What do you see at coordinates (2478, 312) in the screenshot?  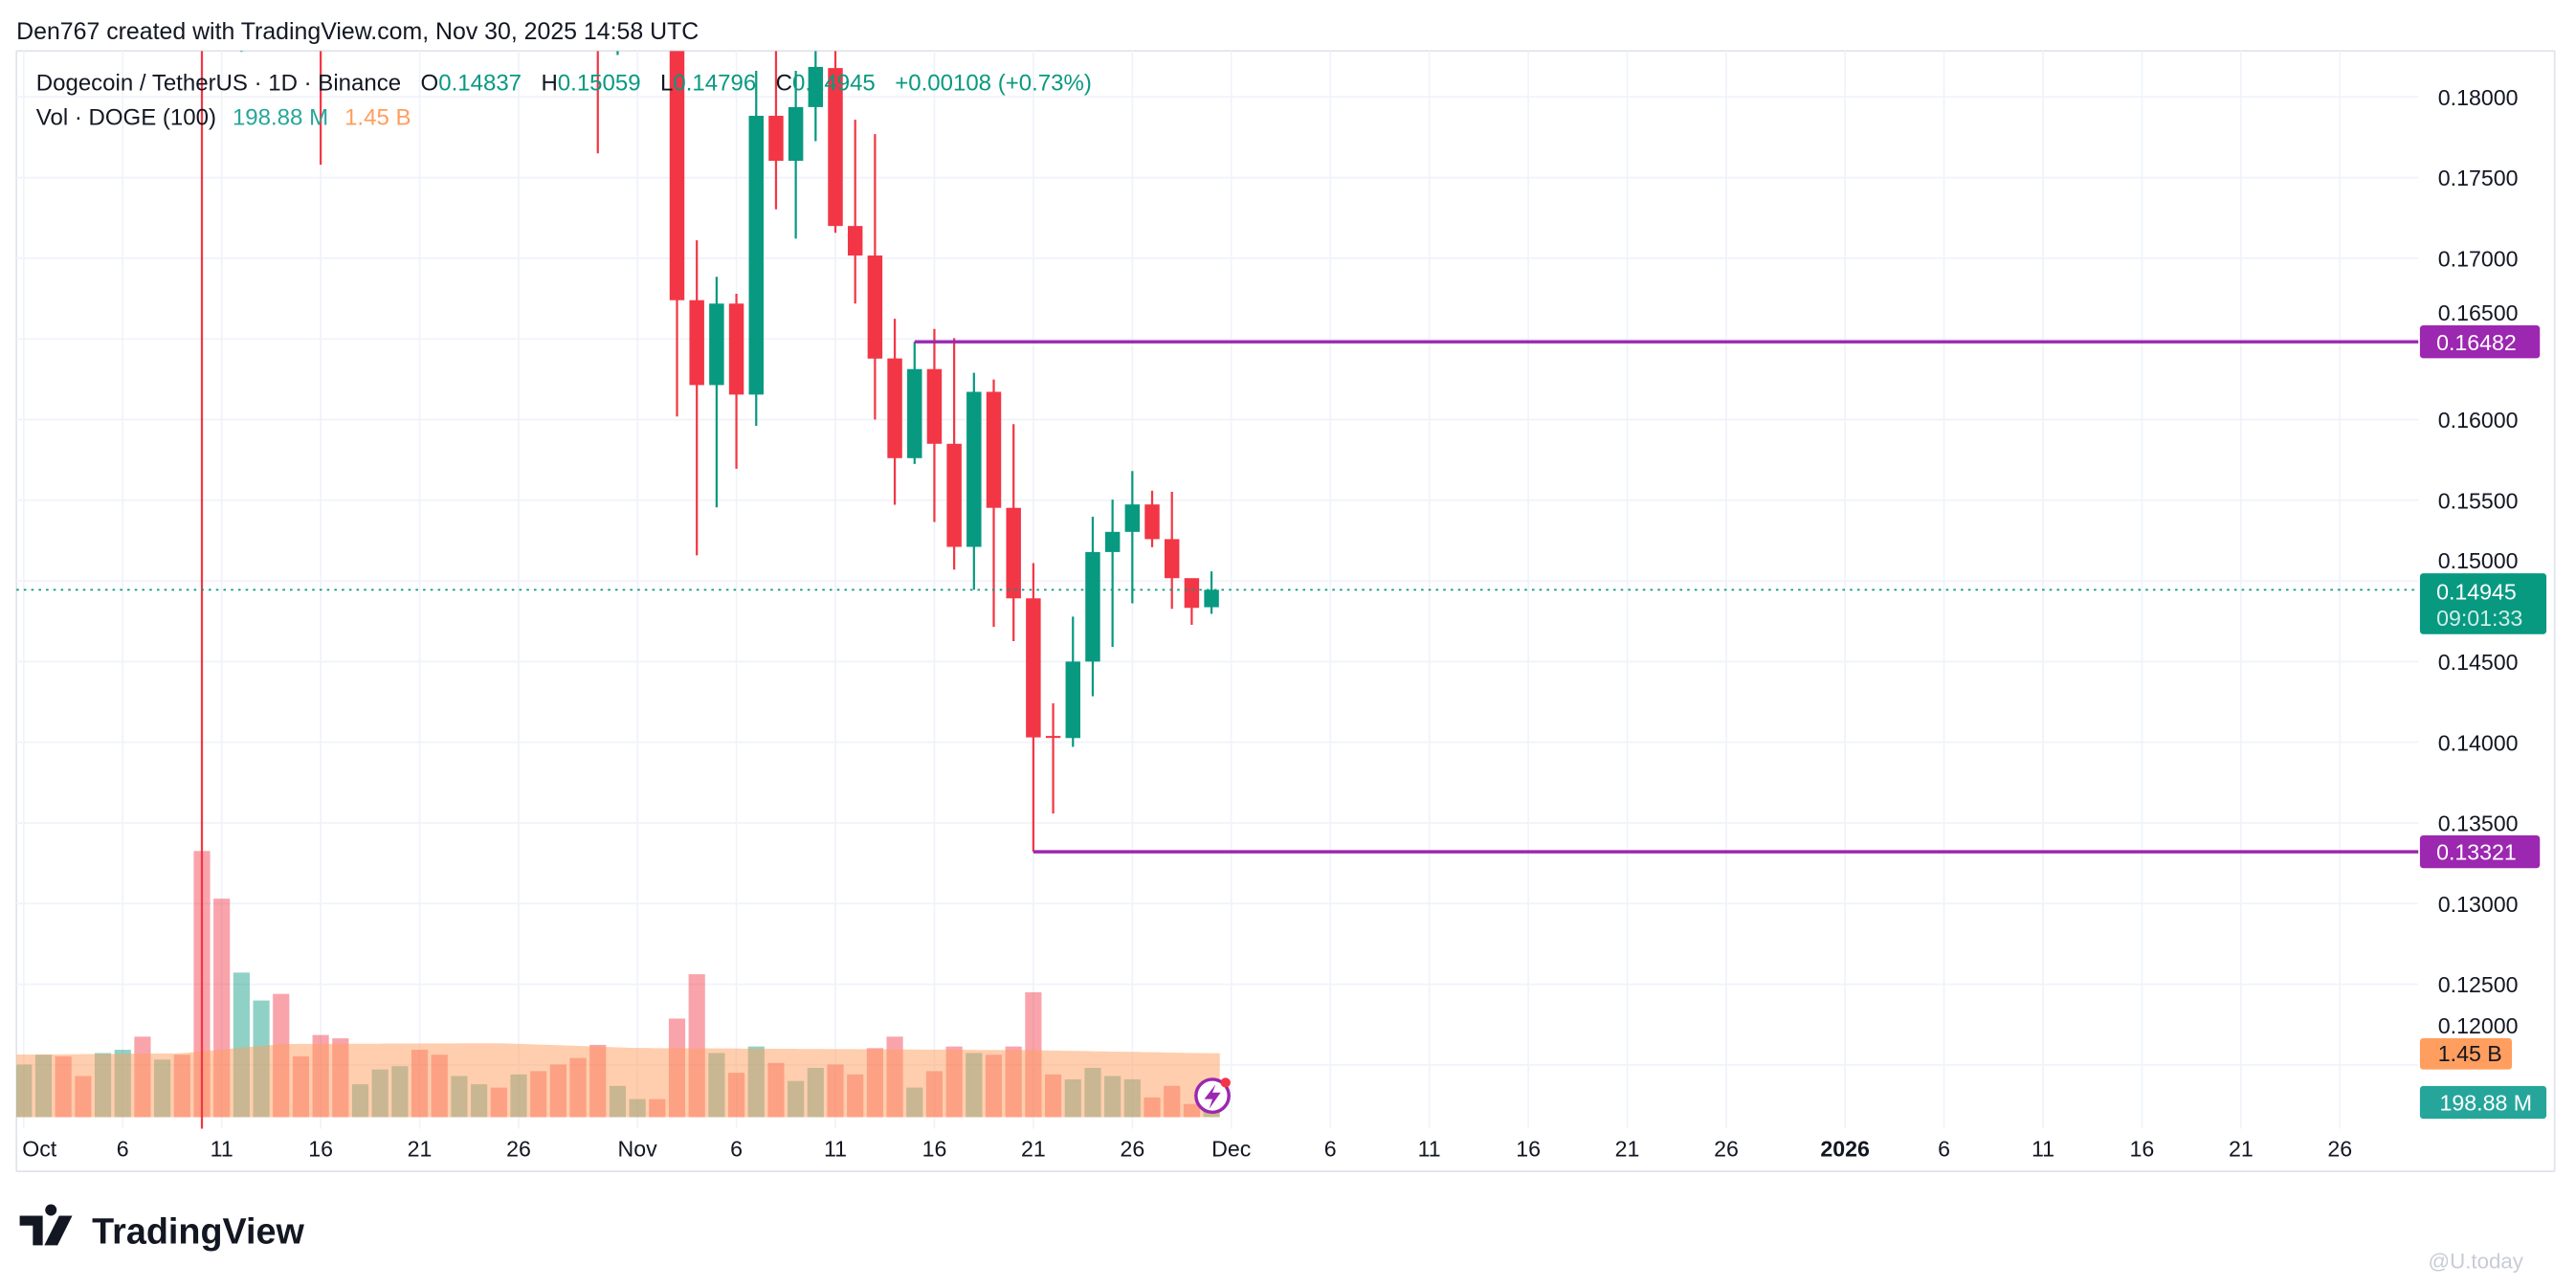 I see `price-tick-label: 0.16500` at bounding box center [2478, 312].